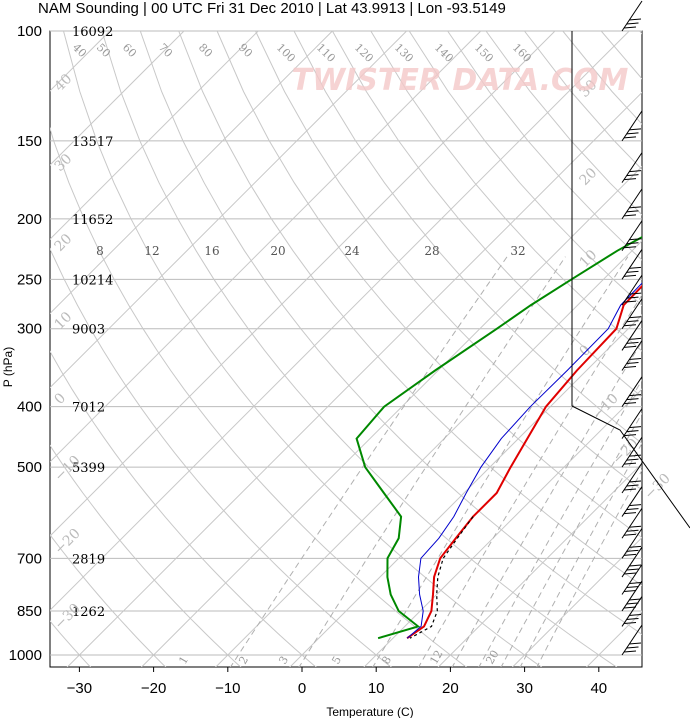 This screenshot has height=718, width=690. I want to click on x-tick-label: −30, so click(79, 688).